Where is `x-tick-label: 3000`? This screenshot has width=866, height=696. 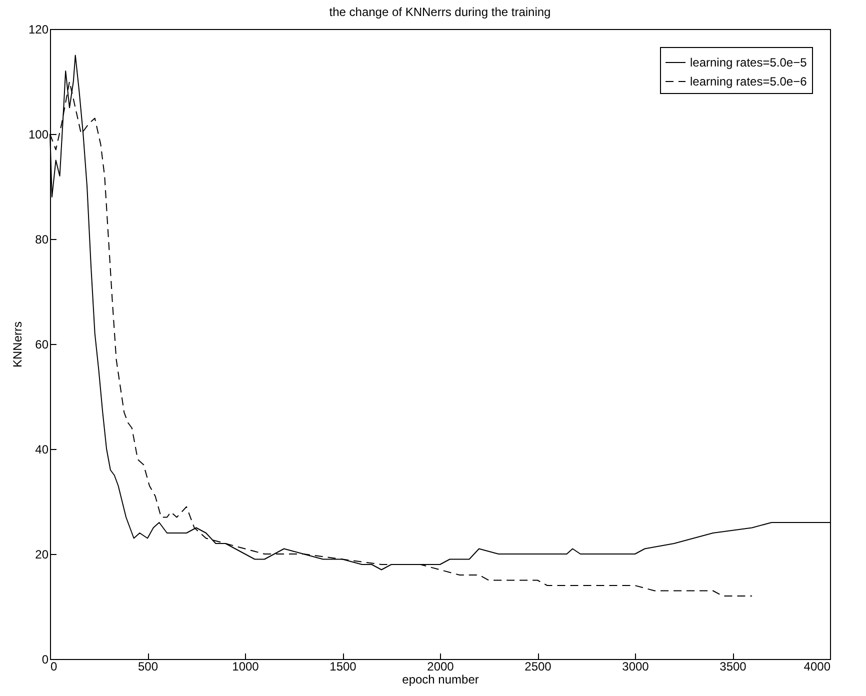
x-tick-label: 3000 is located at coordinates (636, 667).